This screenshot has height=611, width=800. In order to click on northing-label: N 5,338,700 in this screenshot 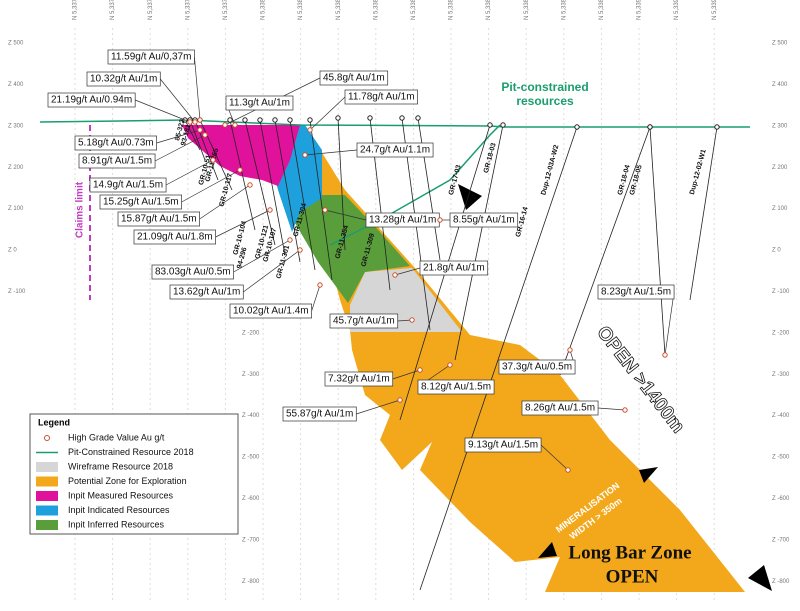, I will do `click(527, 10)`.